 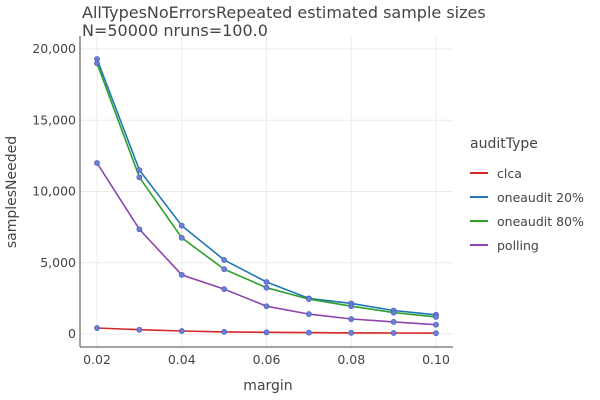 I want to click on chart-subtitle: N=50000 nruns=100.0, so click(x=175, y=30).